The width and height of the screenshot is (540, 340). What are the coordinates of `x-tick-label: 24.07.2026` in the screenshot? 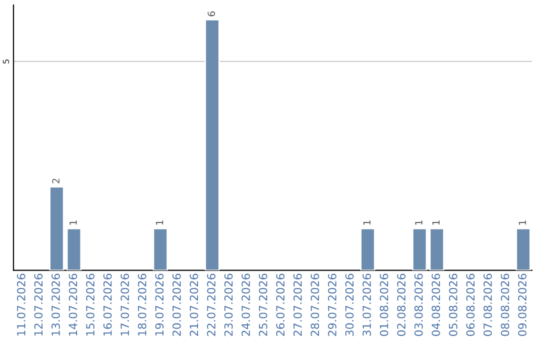 It's located at (246, 305).